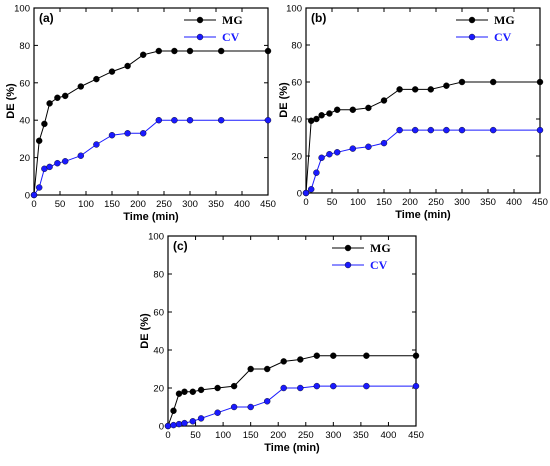 The image size is (550, 466). I want to click on panel-label: (a), so click(46, 18).